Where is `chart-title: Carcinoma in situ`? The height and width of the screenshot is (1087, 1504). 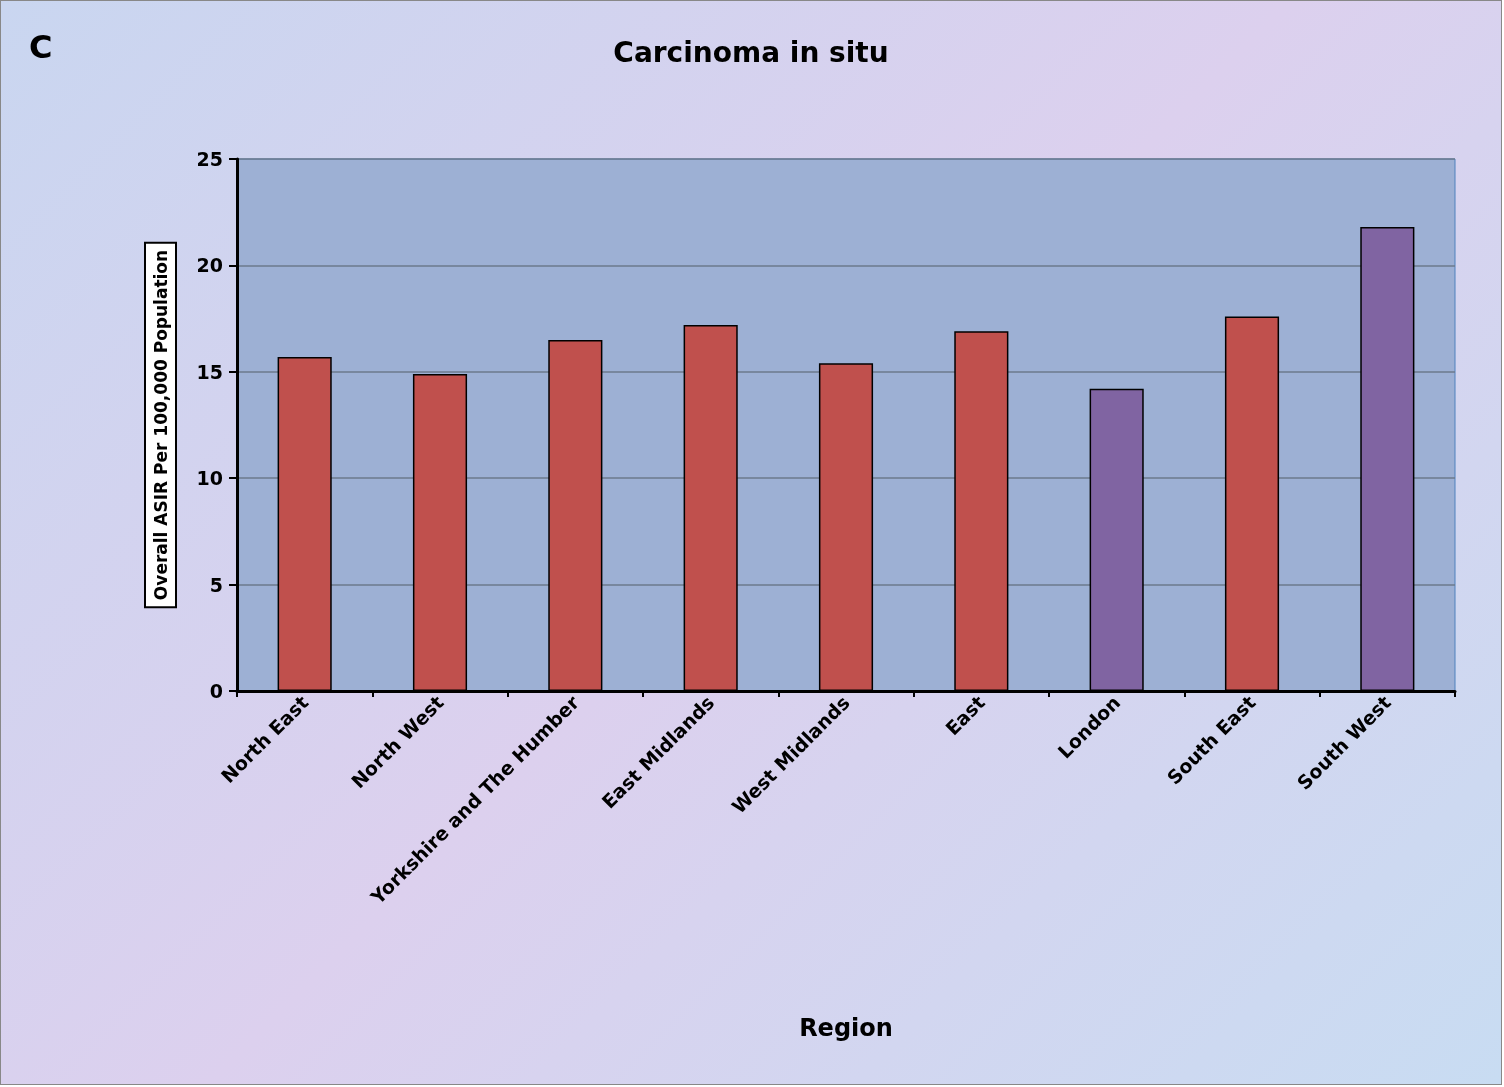 chart-title: Carcinoma in situ is located at coordinates (751, 52).